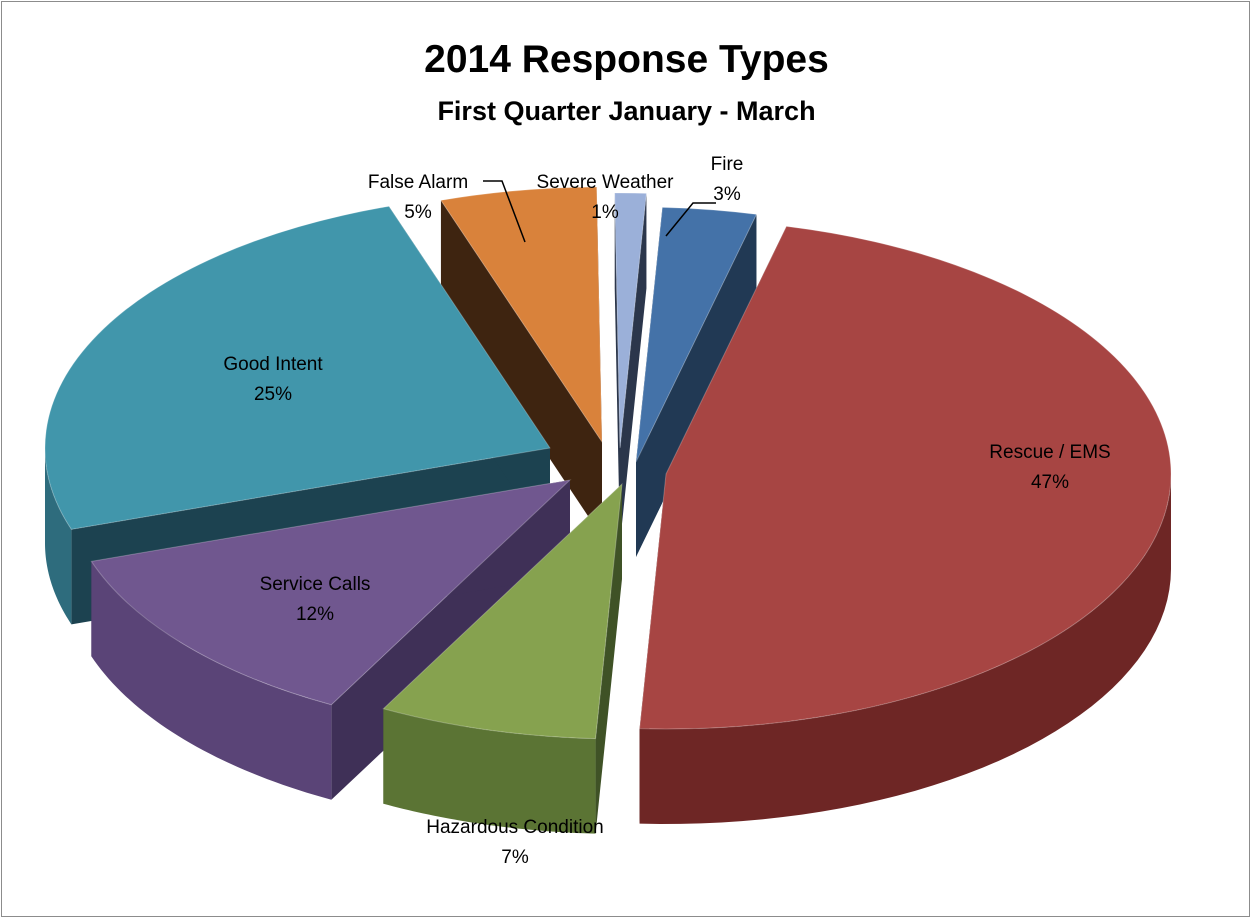  Describe the element at coordinates (418, 182) in the screenshot. I see `slice-label-false-alarm: False Alarm` at that location.